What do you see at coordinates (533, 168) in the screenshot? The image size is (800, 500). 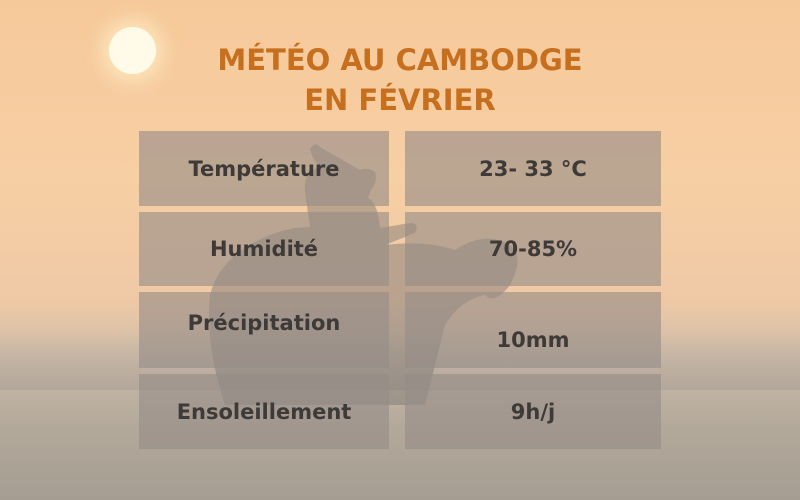 I see `row-value-temperature: 23- 33 °C` at bounding box center [533, 168].